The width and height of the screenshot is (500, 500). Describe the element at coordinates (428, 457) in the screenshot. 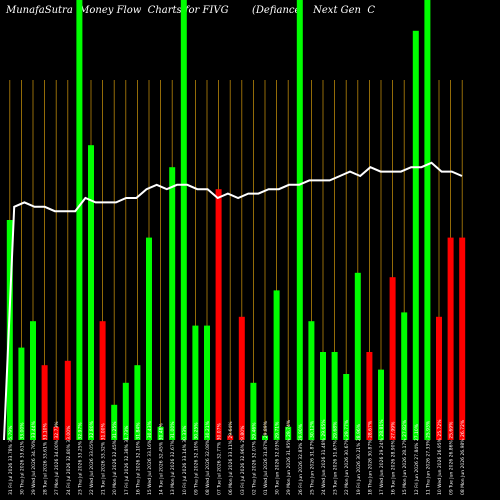

I see `x-tick-label: 11 Thu Jun 2026 27.33% 25.93%` at that location.